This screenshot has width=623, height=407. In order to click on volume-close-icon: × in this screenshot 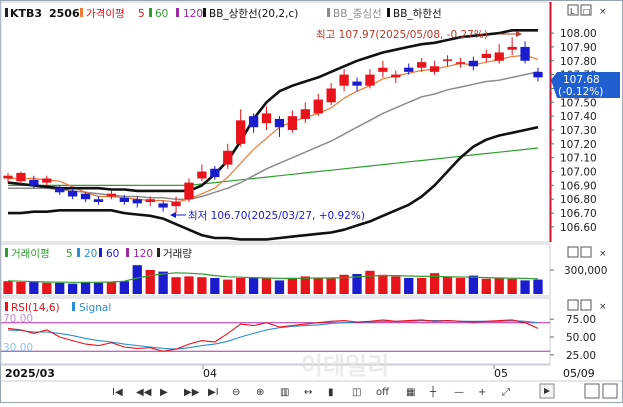, I will do `click(603, 254)`.